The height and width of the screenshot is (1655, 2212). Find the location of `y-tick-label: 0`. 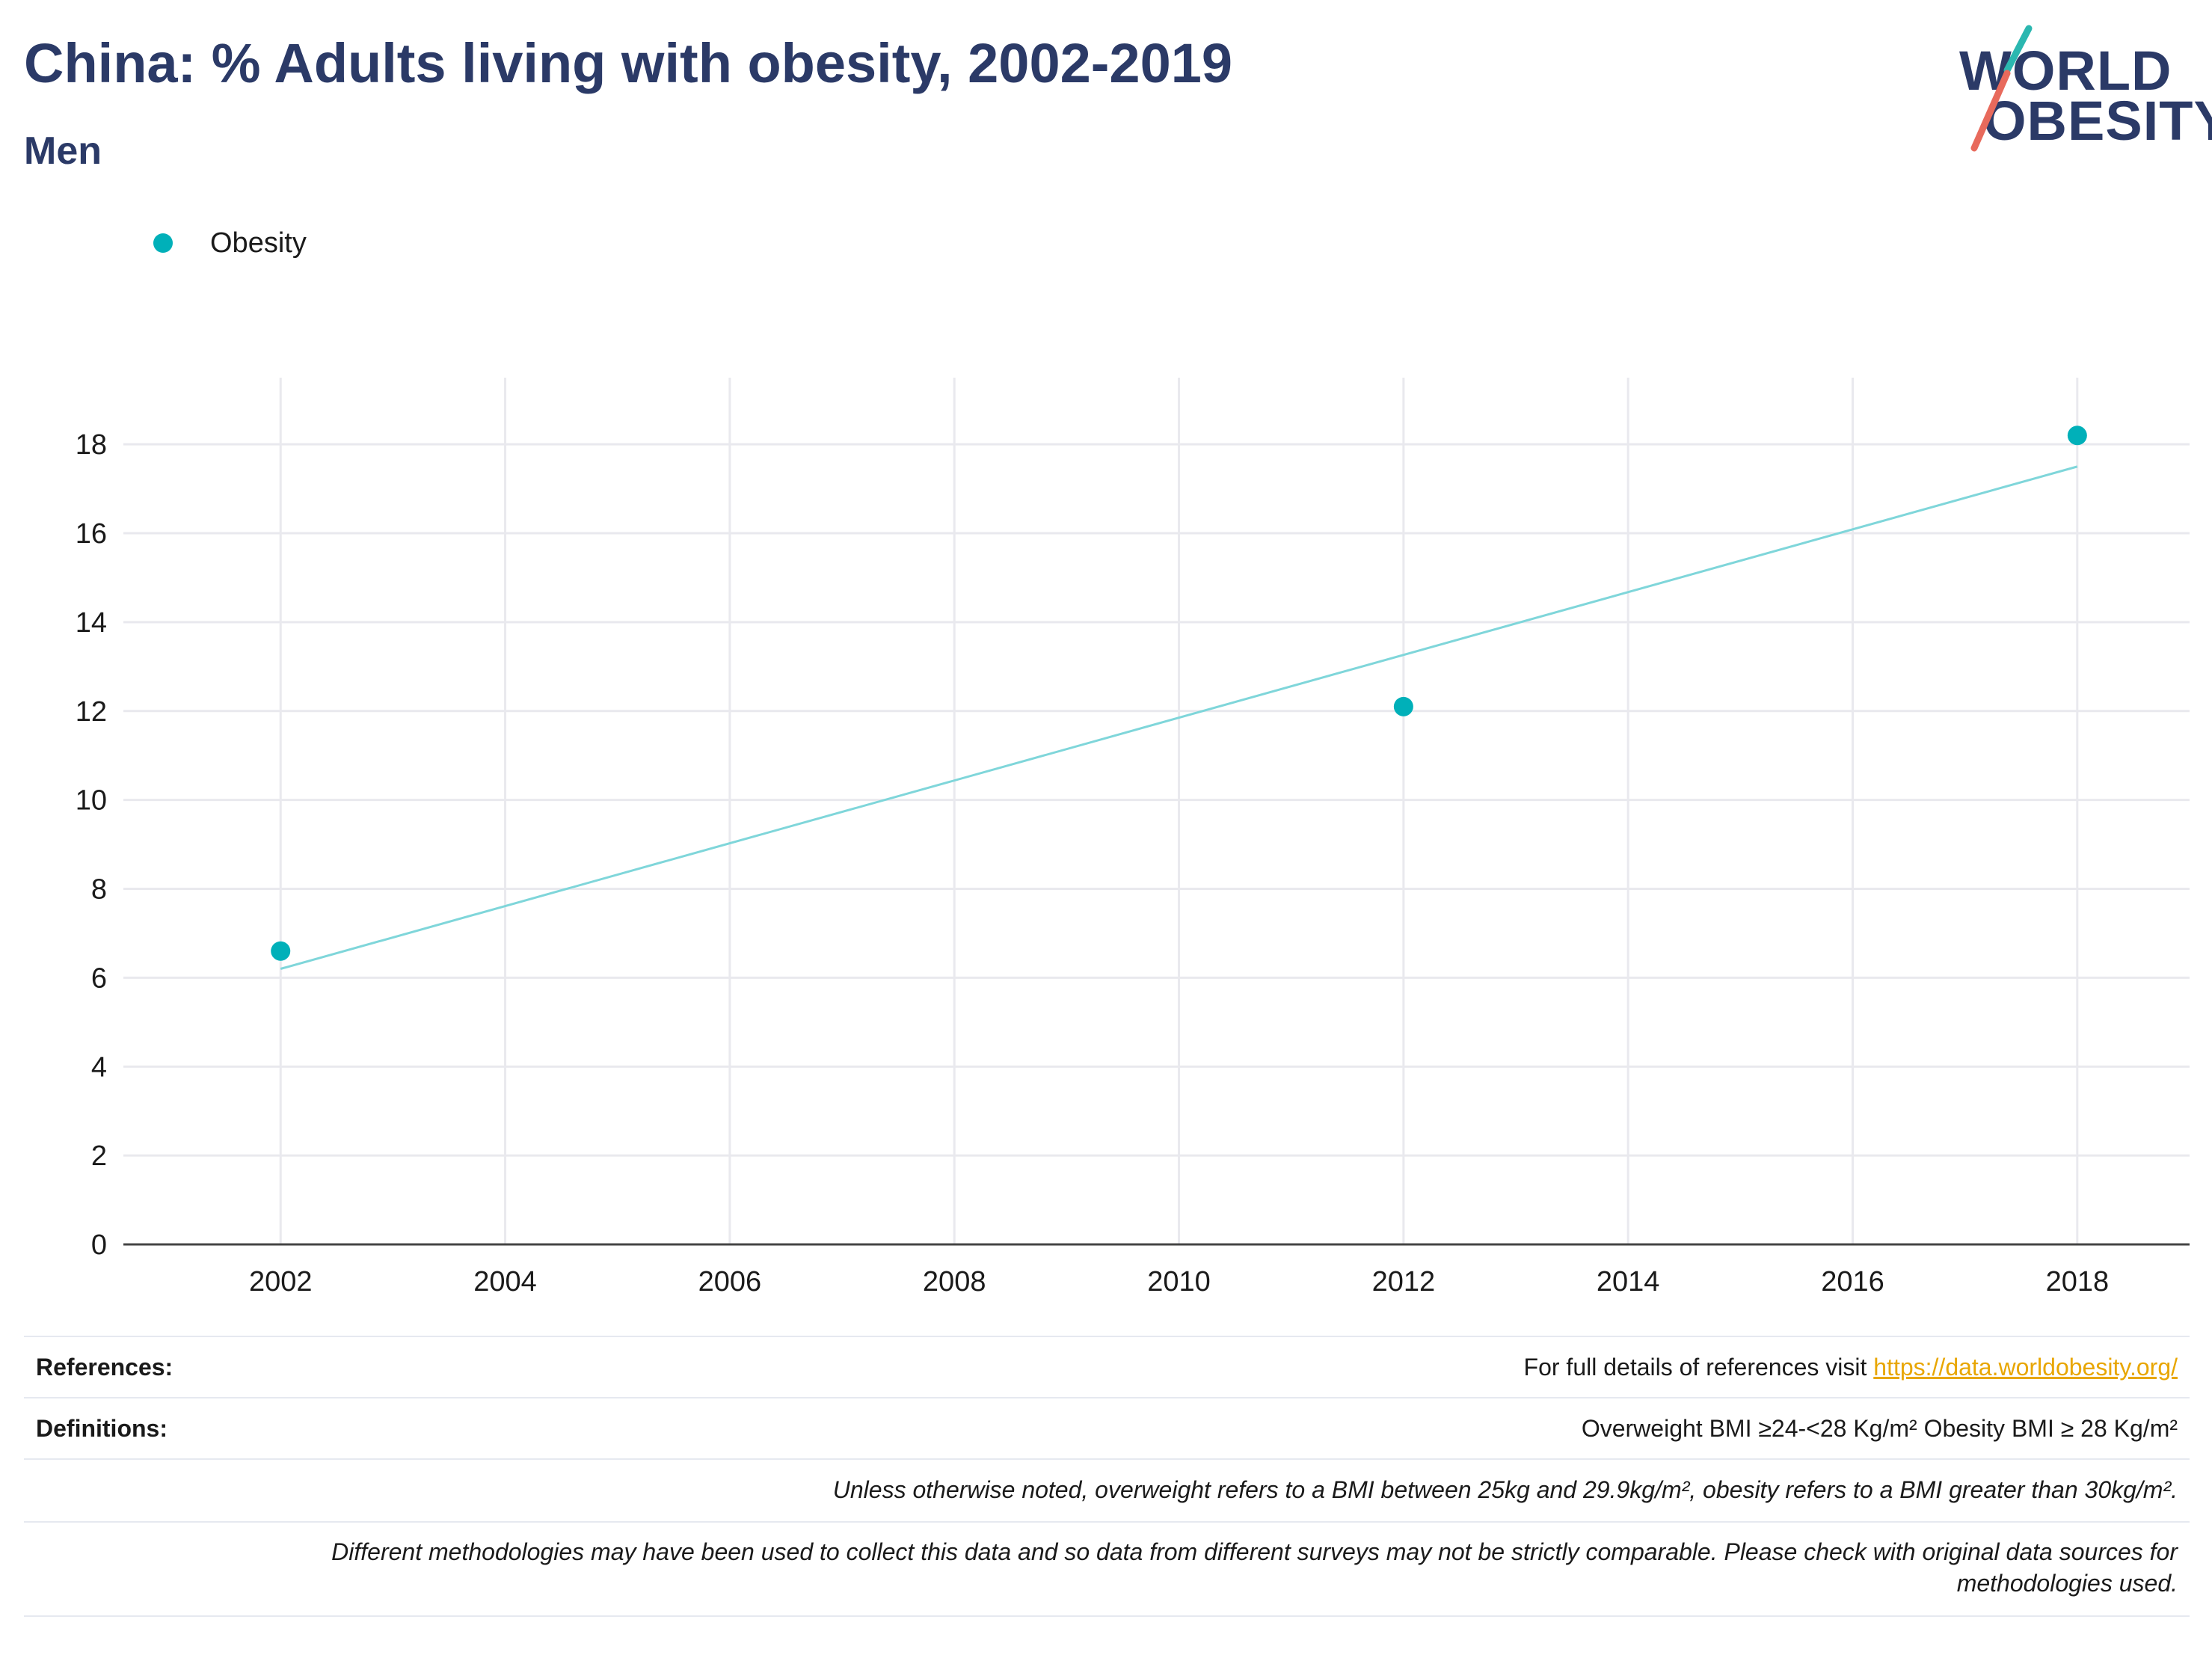

y-tick-label: 0 is located at coordinates (99, 1245).